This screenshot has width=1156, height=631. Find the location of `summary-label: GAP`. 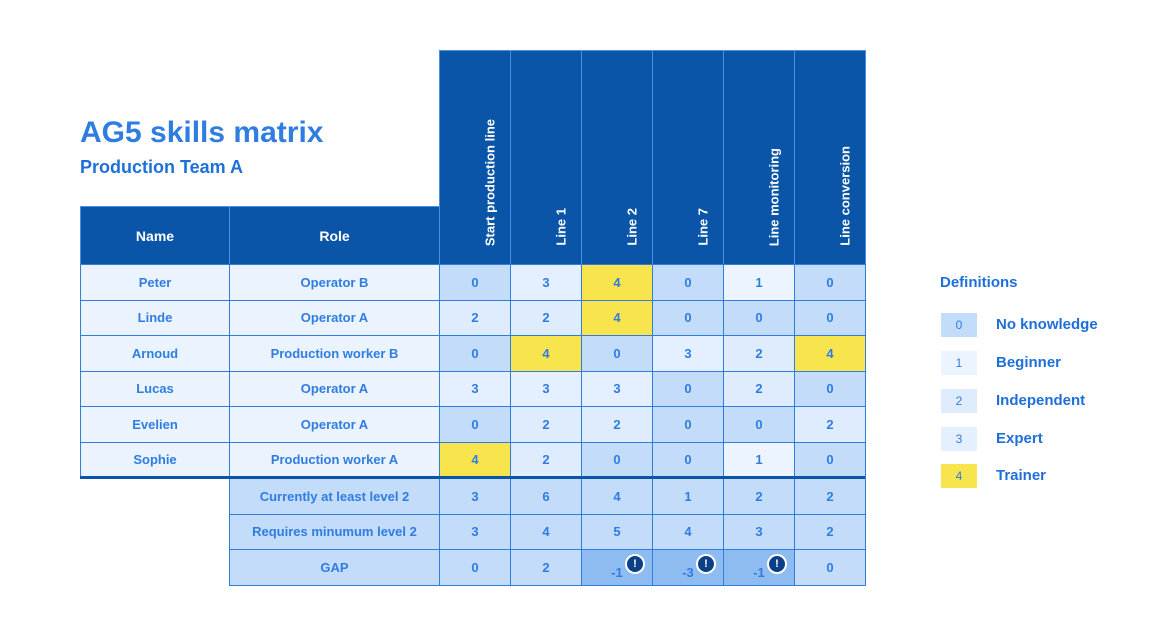

summary-label: GAP is located at coordinates (334, 567).